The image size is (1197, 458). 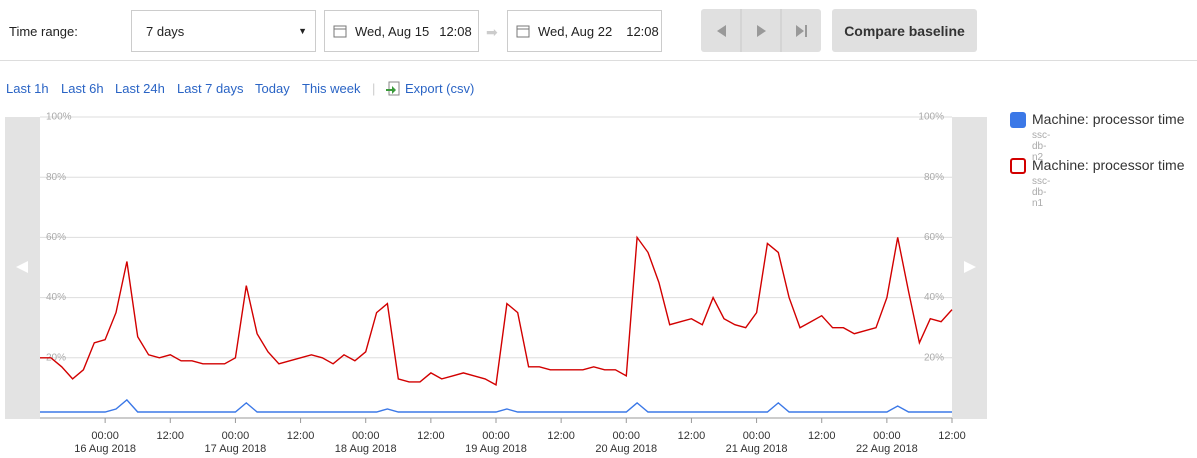 I want to click on range-select: 7 days ▼, so click(x=223, y=31).